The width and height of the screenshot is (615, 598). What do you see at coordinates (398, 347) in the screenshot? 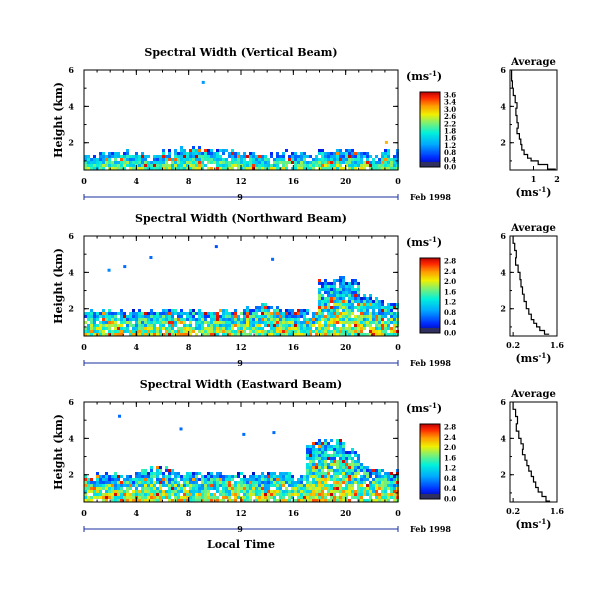
I see `x-tick-label: 0` at bounding box center [398, 347].